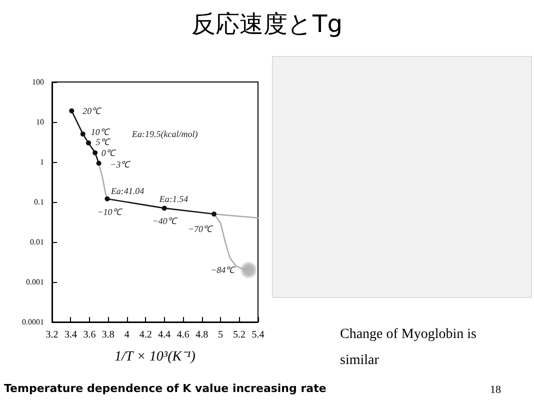 This screenshot has width=534, height=405. What do you see at coordinates (52, 335) in the screenshot?
I see `x-tick-label: 3.2` at bounding box center [52, 335].